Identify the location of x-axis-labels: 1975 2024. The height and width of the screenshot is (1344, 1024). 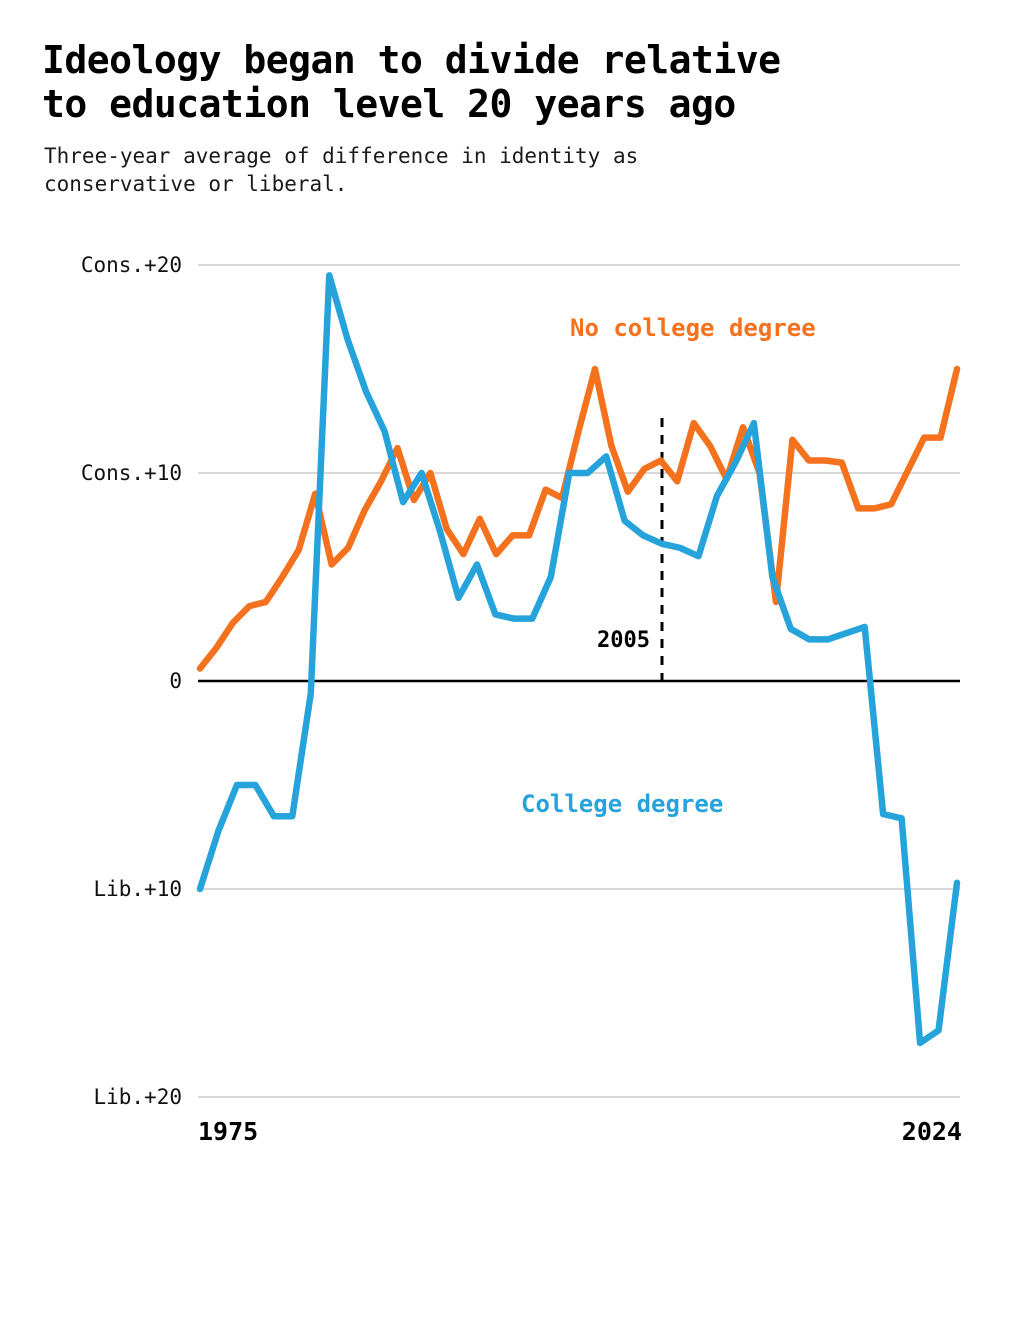
(580, 1131).